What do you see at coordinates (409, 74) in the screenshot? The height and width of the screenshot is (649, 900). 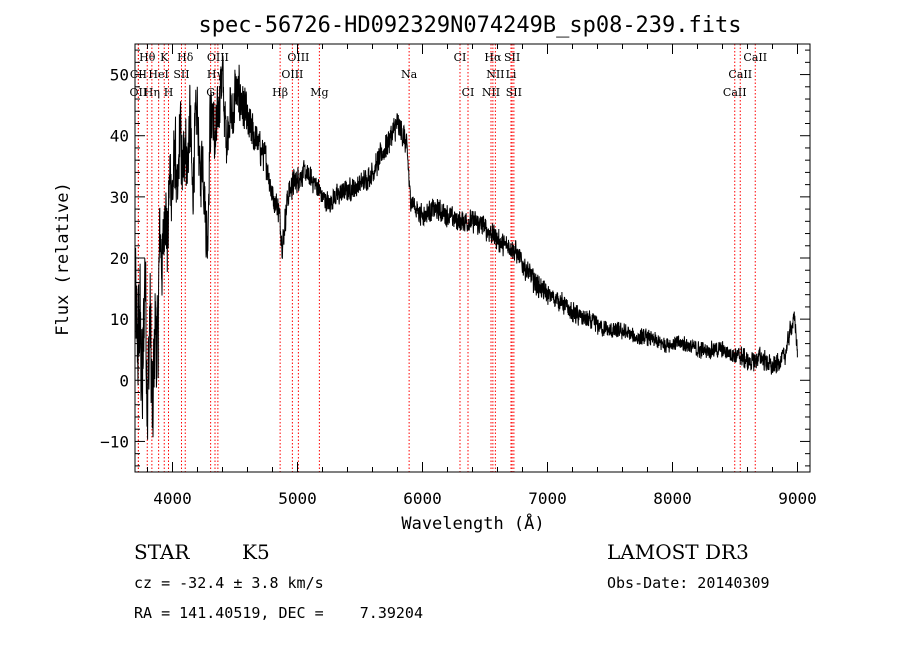 I see `line-label-14: Na` at bounding box center [409, 74].